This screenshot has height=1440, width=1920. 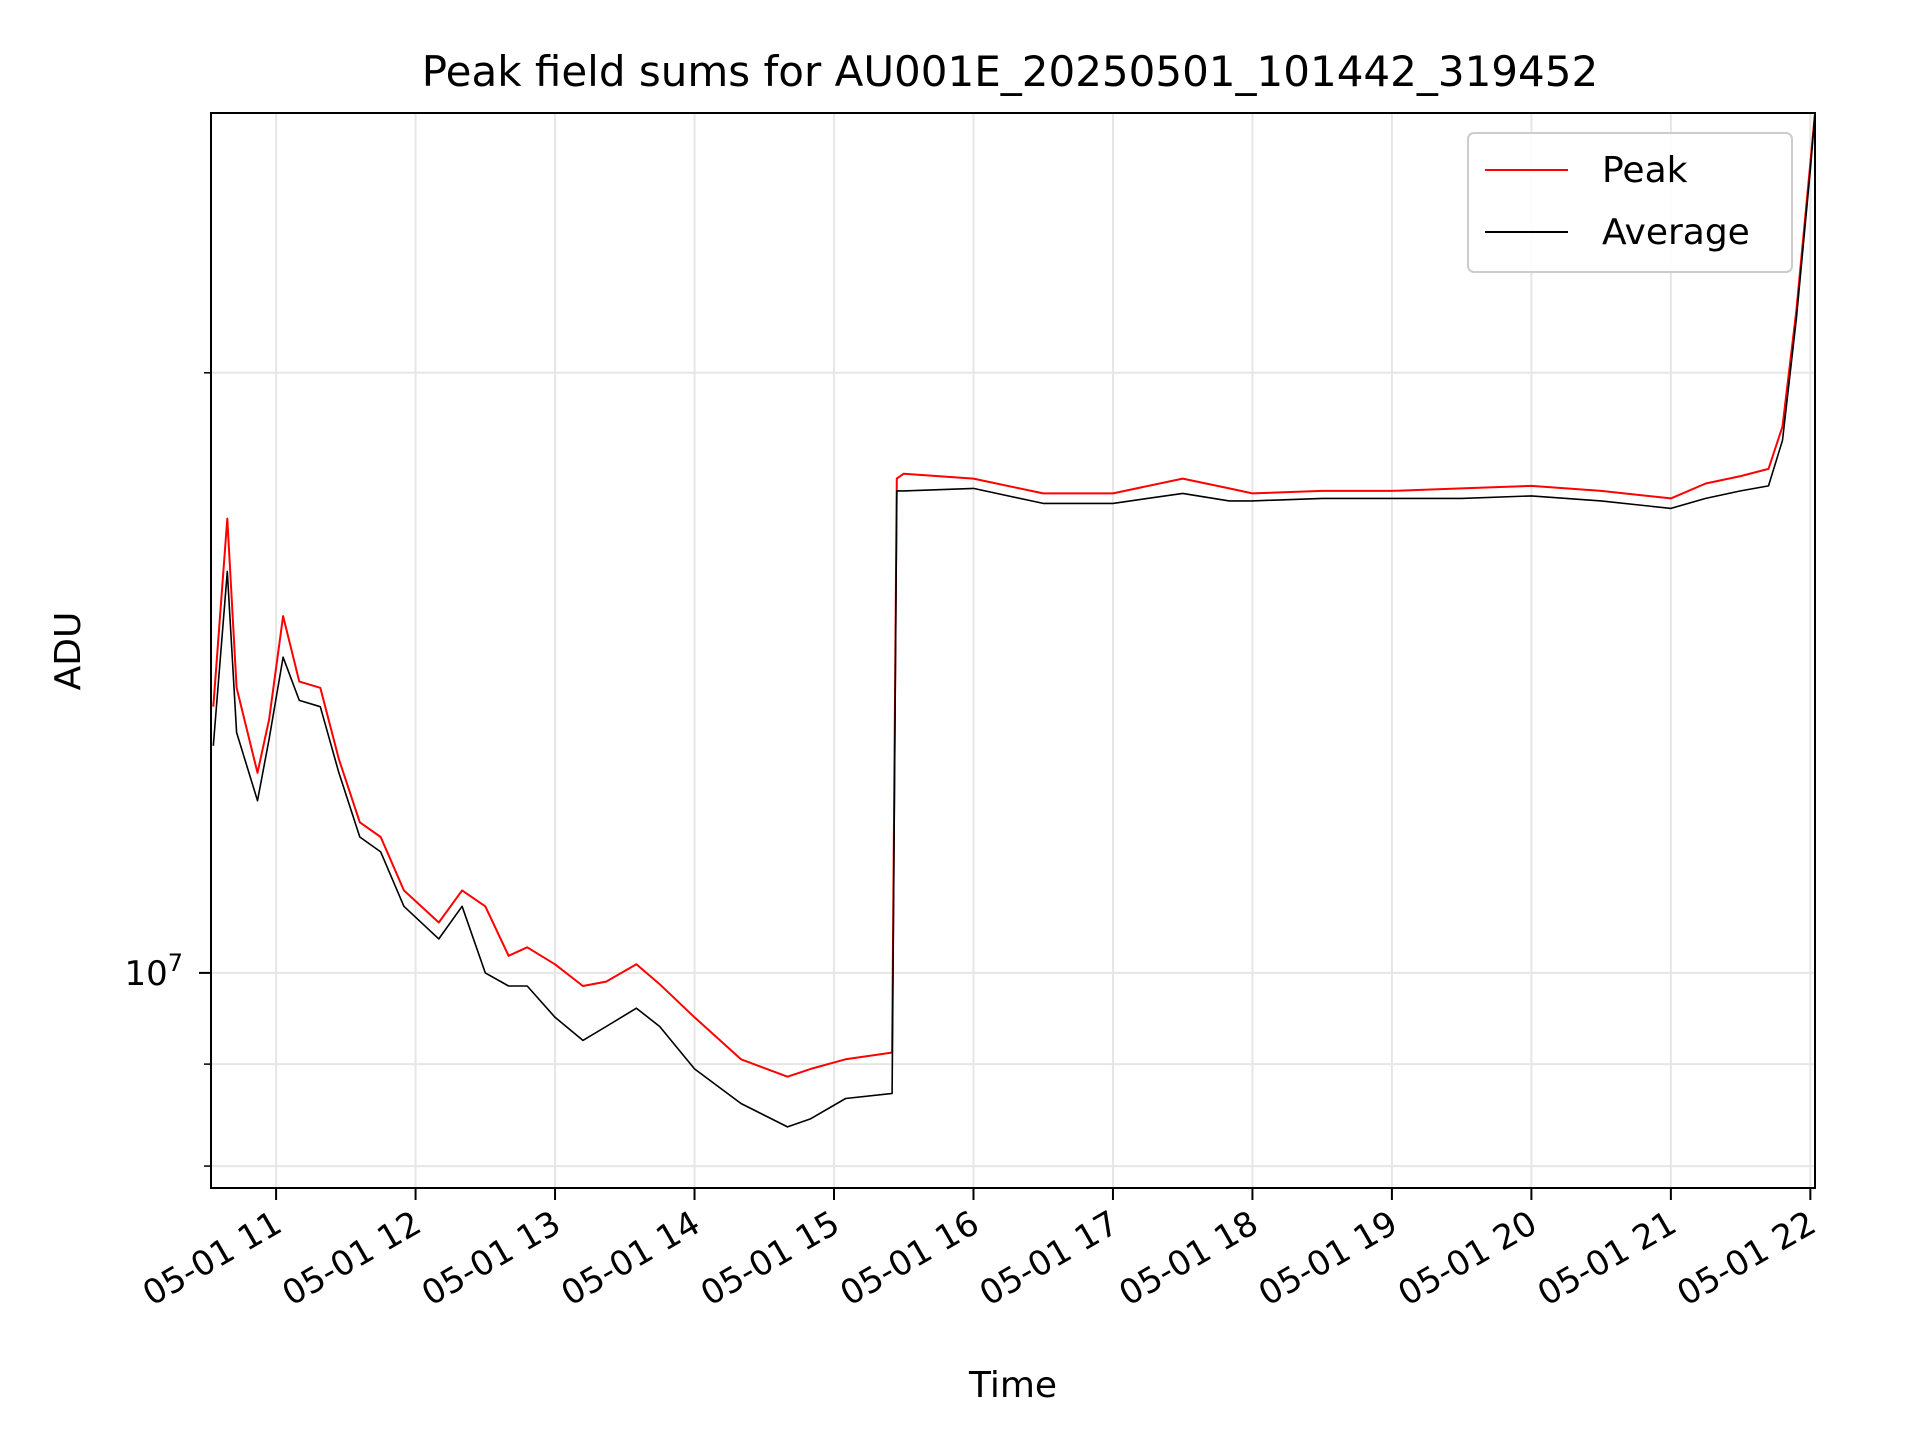 What do you see at coordinates (68, 651) in the screenshot?
I see `y-axis-label: ADU` at bounding box center [68, 651].